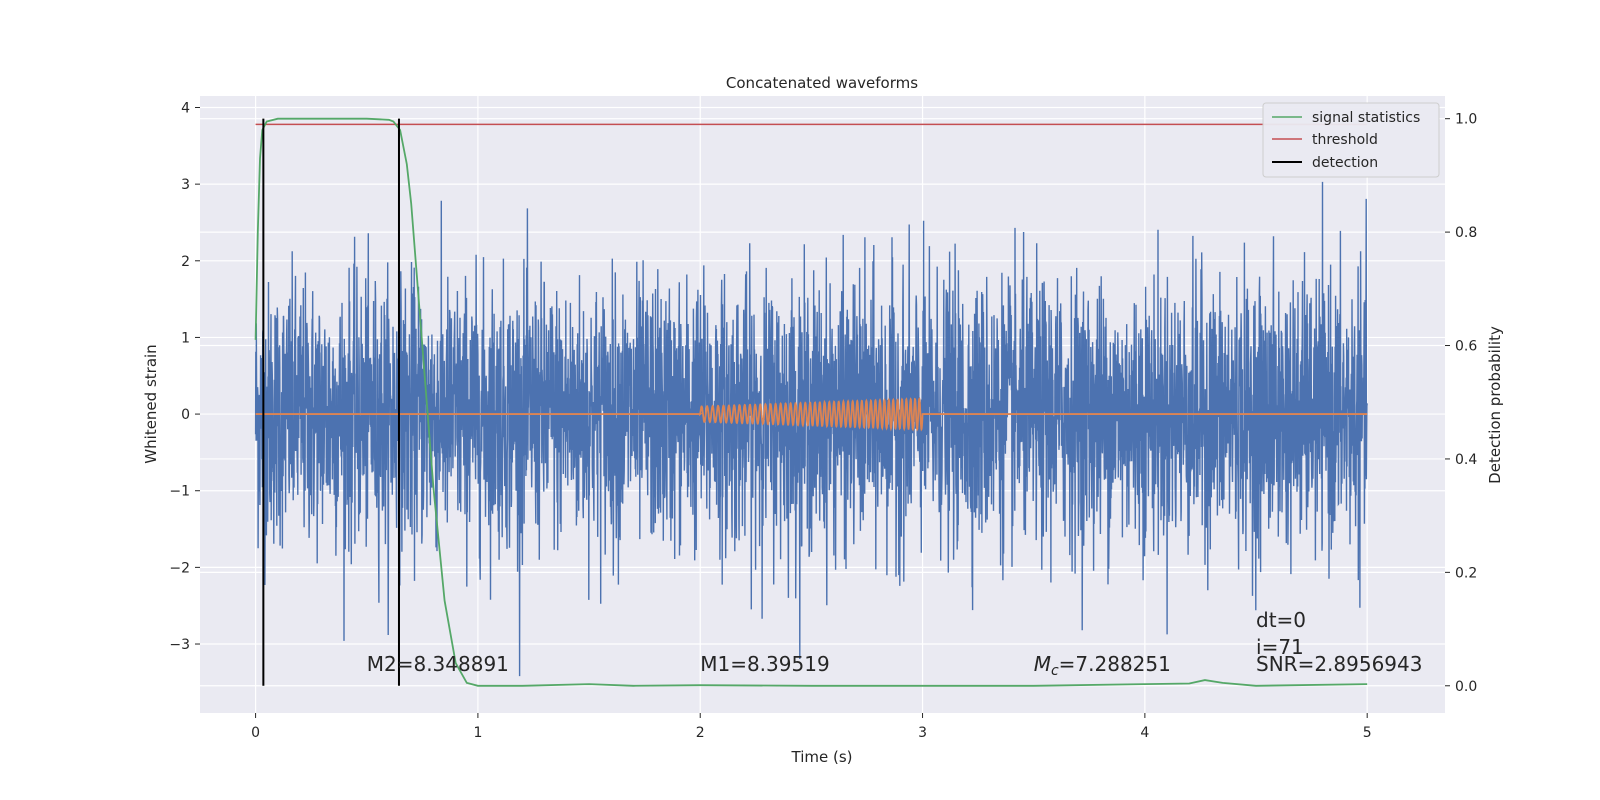 The image size is (1600, 800). Describe the element at coordinates (438, 664) in the screenshot. I see `annotation-0: M2=8.348891` at that location.